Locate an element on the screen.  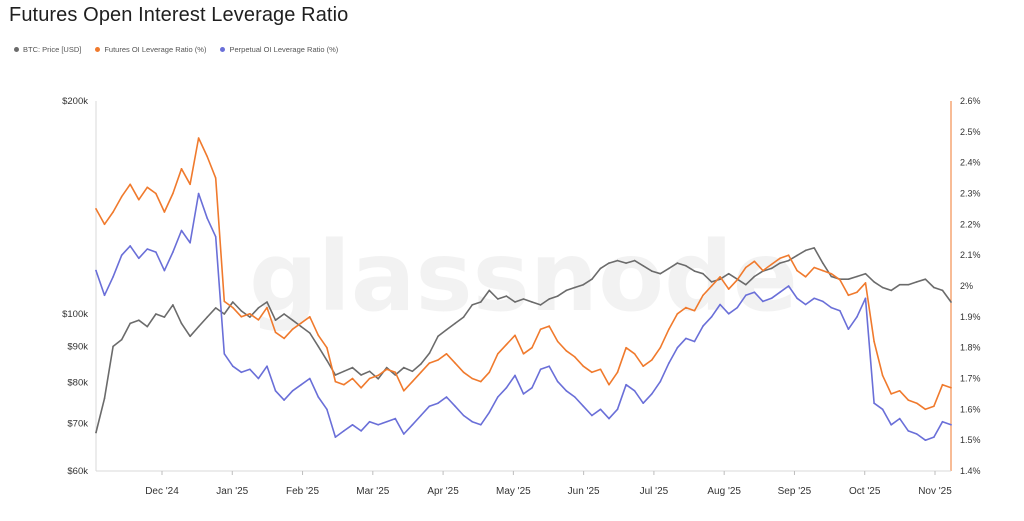
x-tick-label: Jun '25 is located at coordinates (584, 491).